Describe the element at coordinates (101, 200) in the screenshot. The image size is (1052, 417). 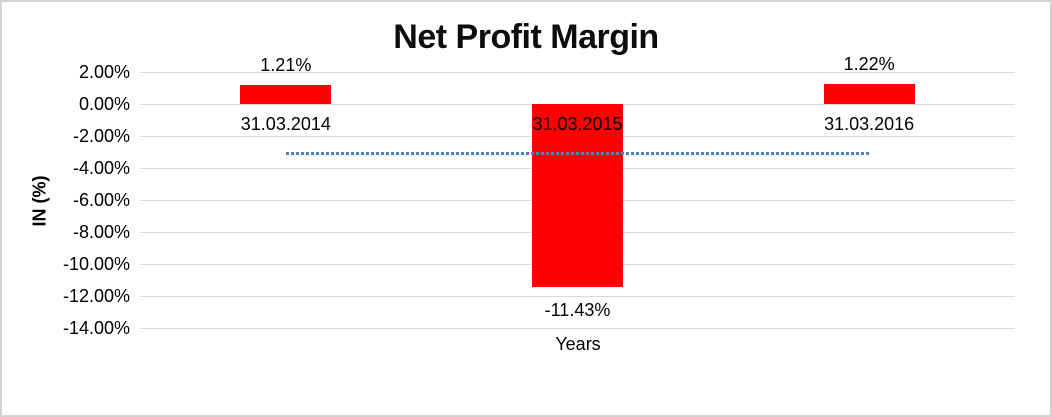
I see `y-tick-label: -6.00%` at that location.